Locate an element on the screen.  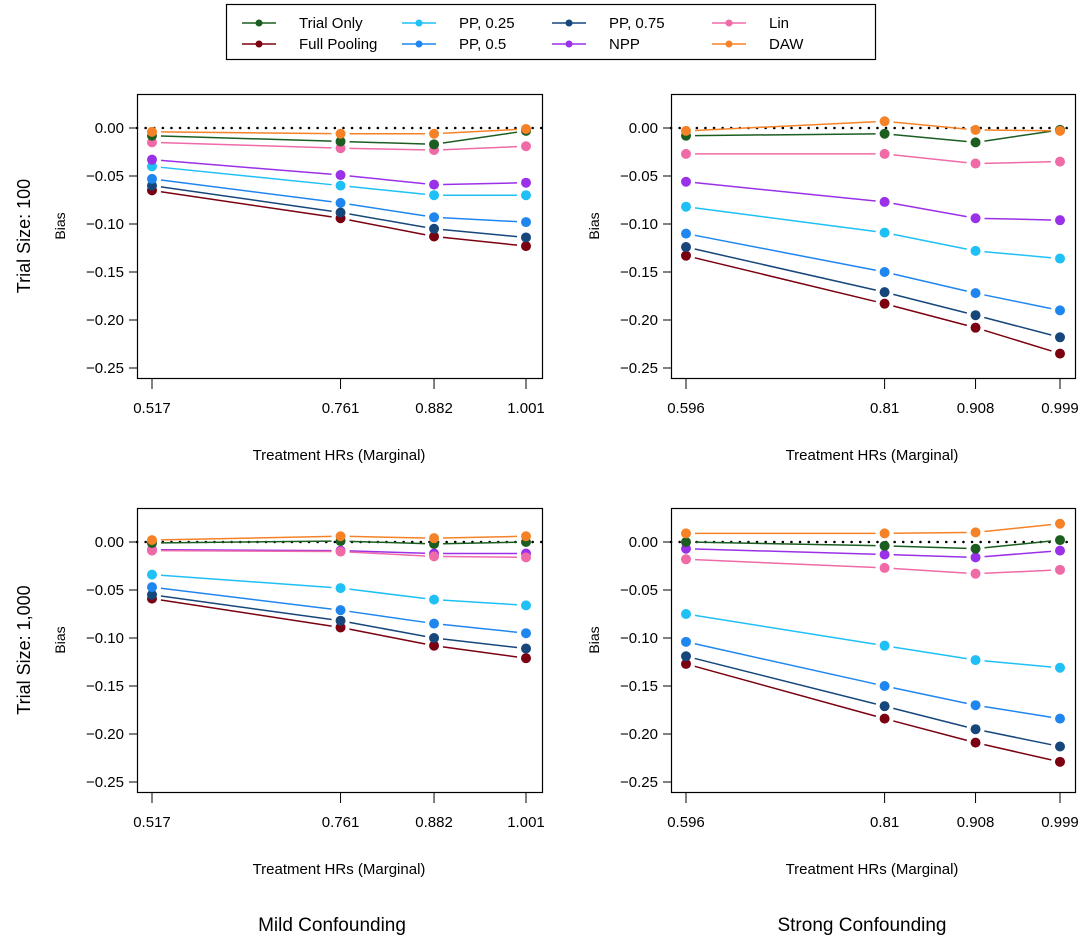
x-tick-label: 0.81 is located at coordinates (884, 822).